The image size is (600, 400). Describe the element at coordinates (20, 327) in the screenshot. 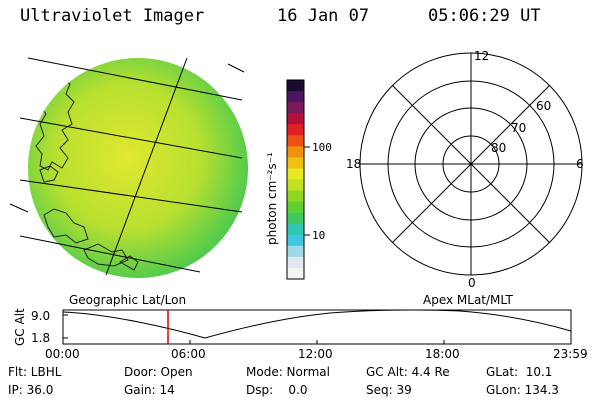

I see `orbit-ylabel: GC Alt` at that location.